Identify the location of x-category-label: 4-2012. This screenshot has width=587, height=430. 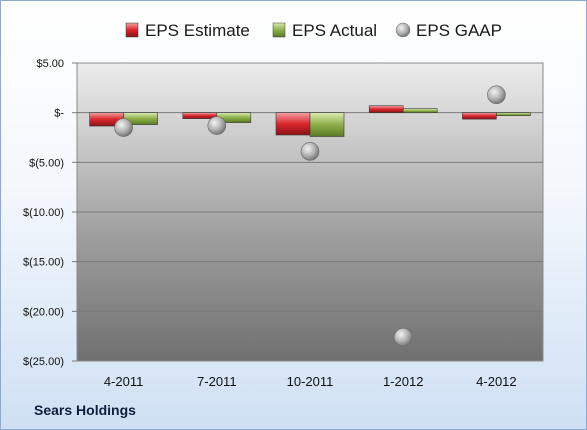
(496, 381).